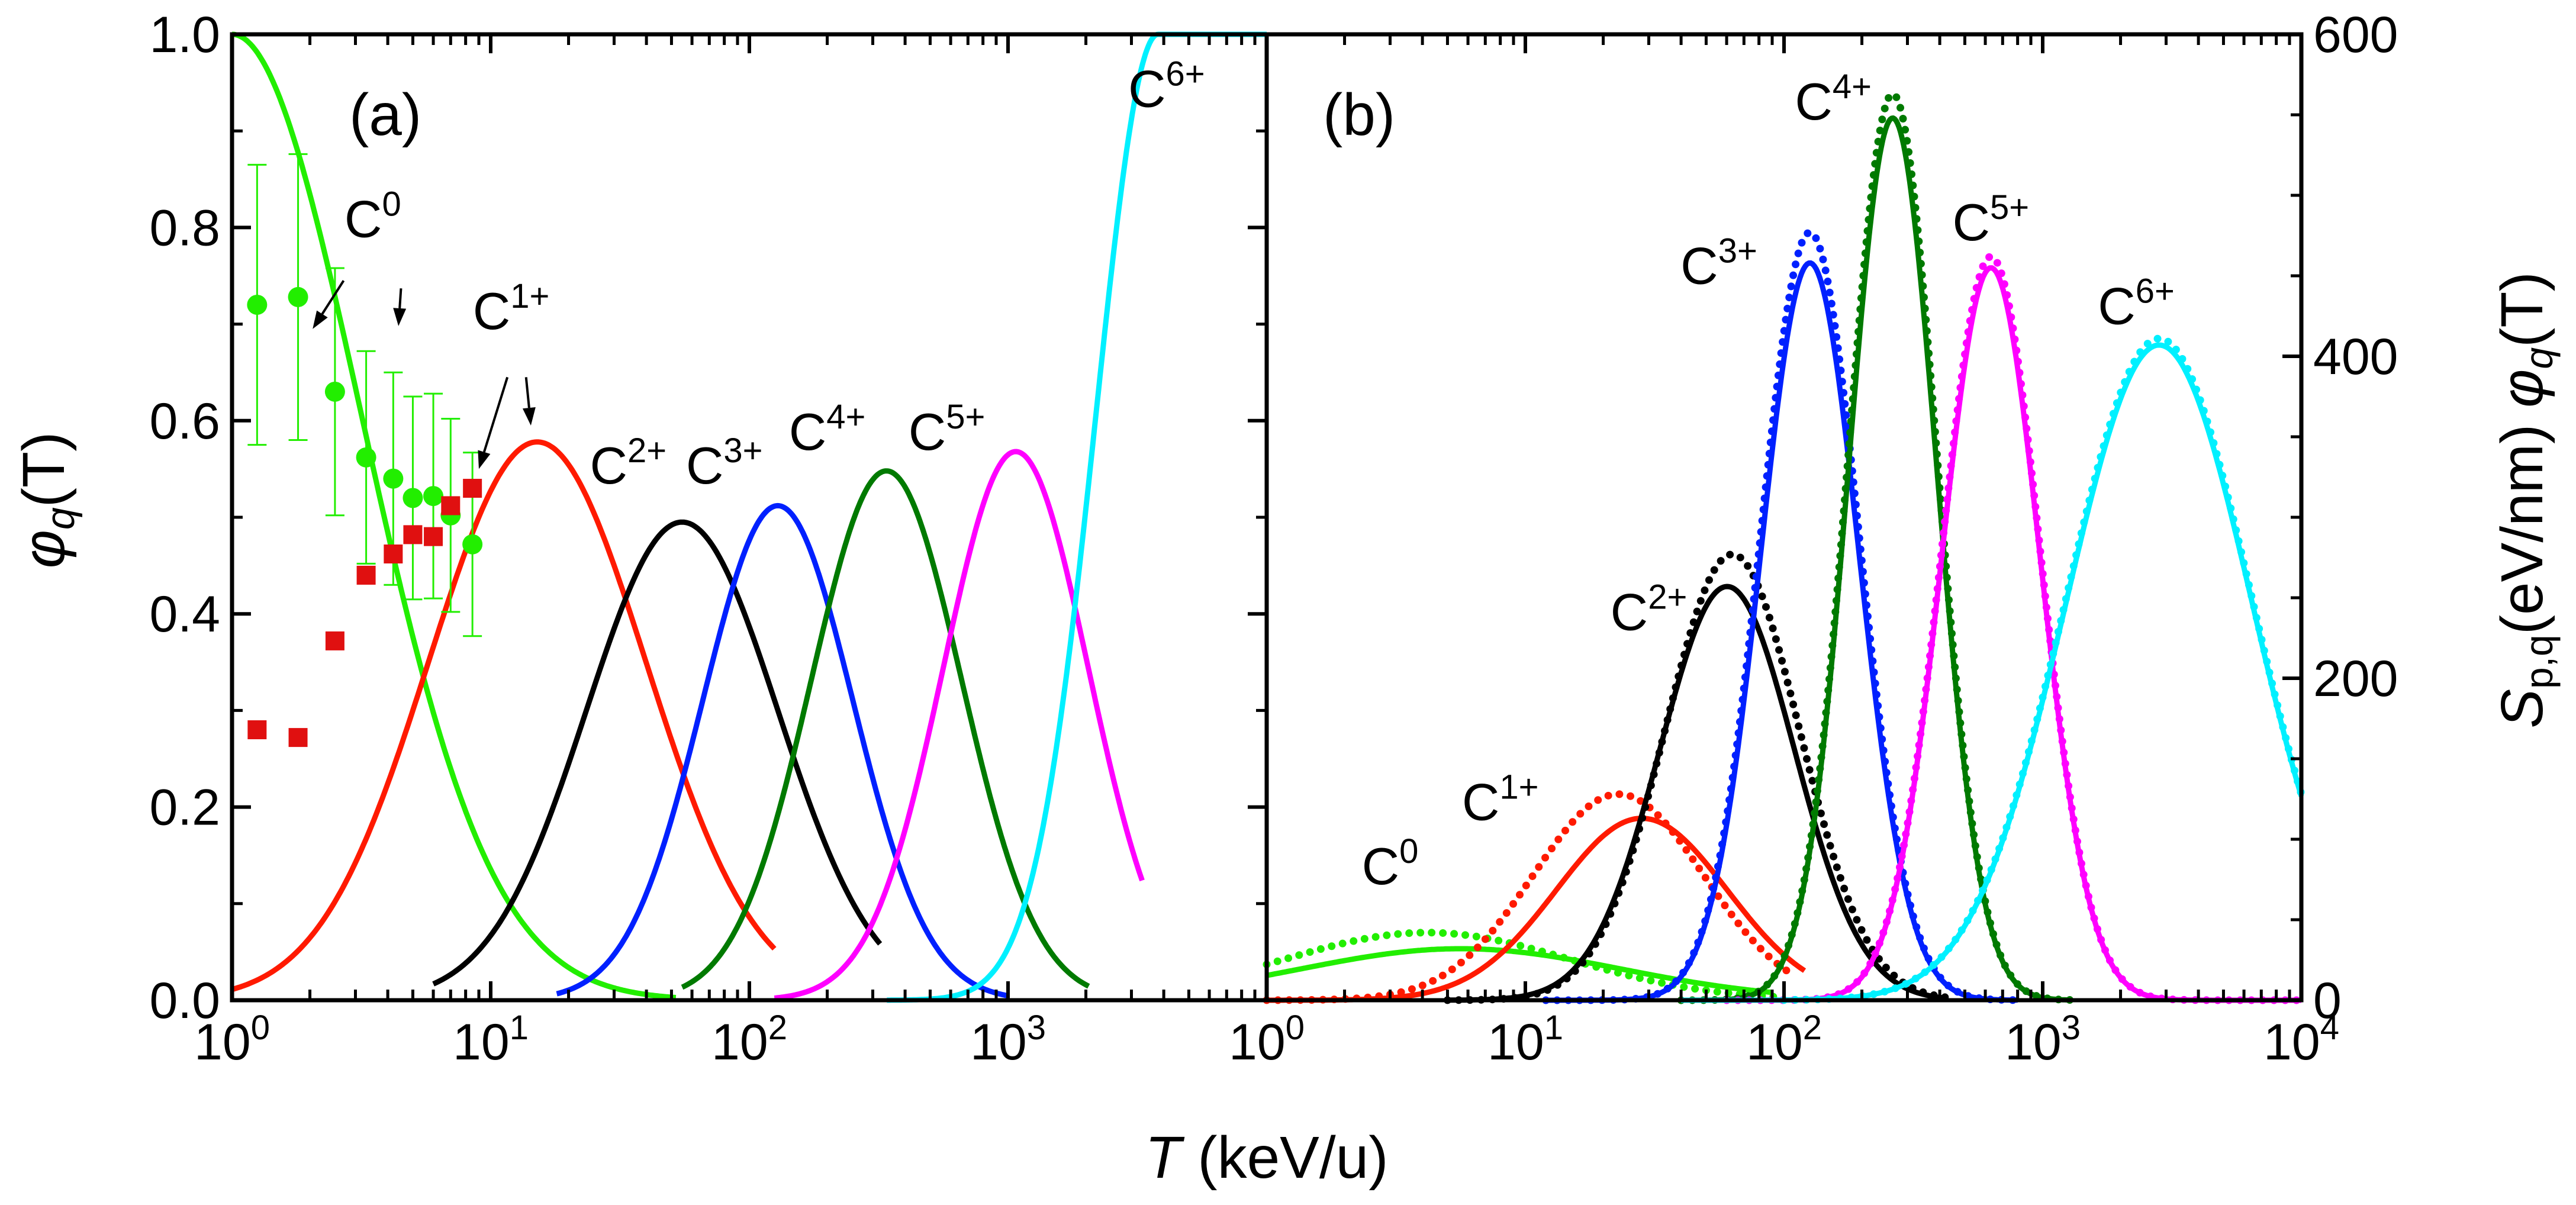 The image size is (2576, 1205). I want to click on panel-a-x-tick-label: 10², so click(749, 1040).